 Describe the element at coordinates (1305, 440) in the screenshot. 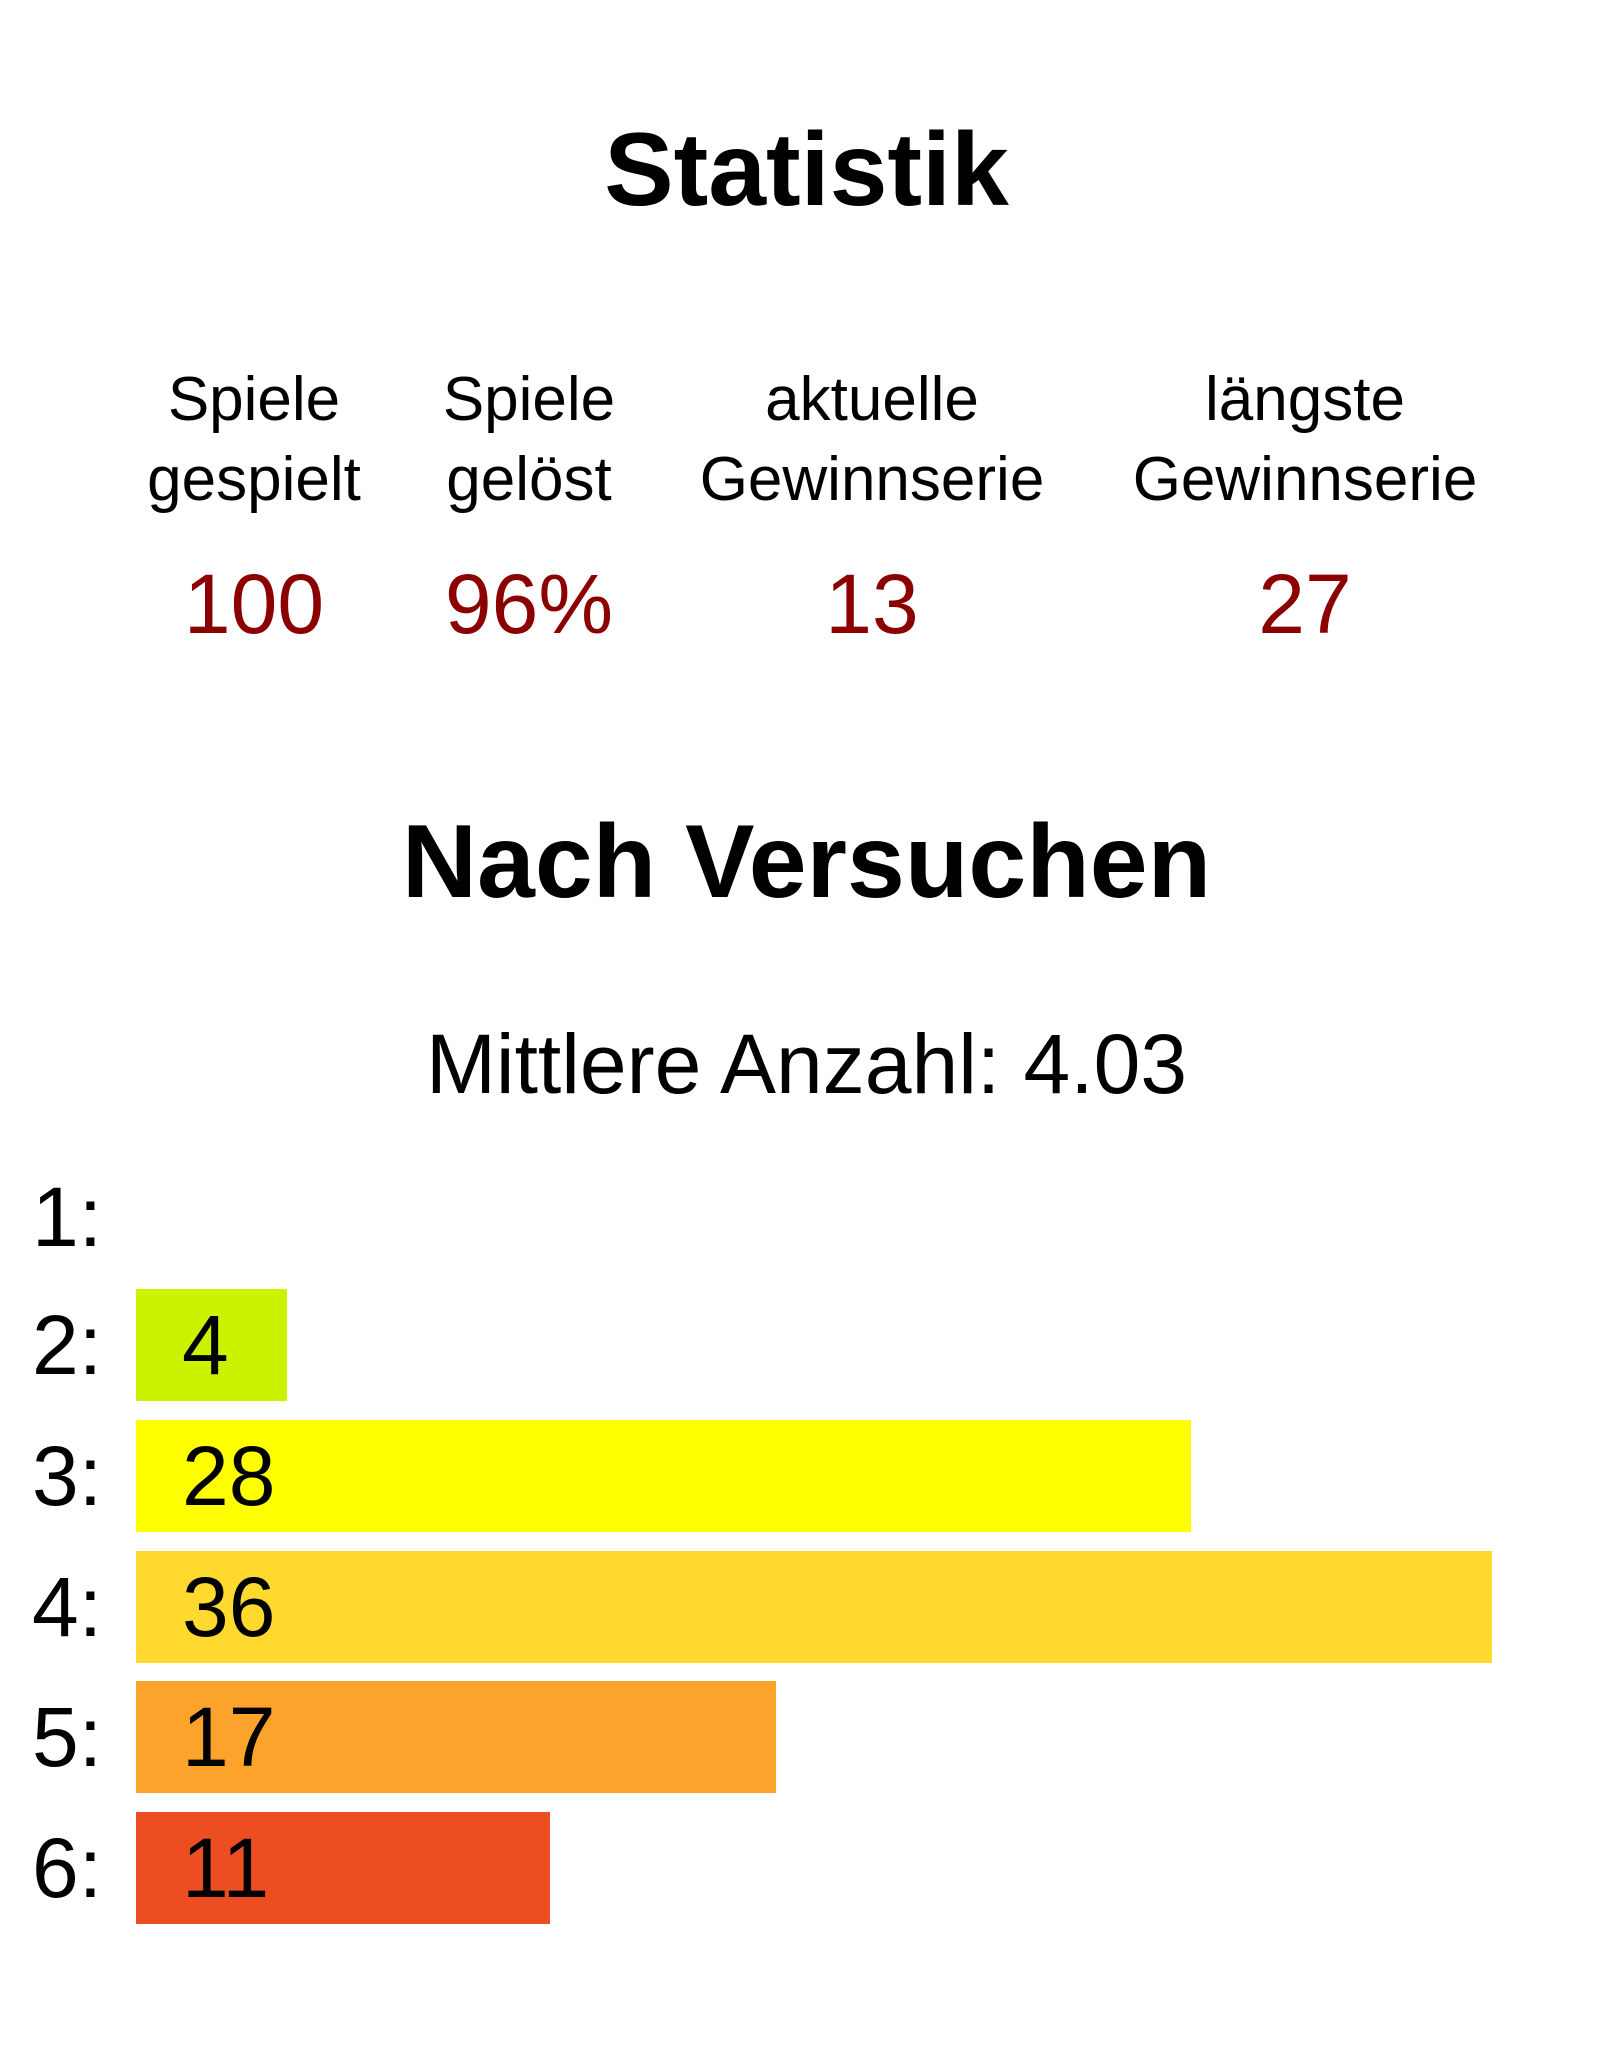

I see `stat-label: längste Gewinnserie` at that location.